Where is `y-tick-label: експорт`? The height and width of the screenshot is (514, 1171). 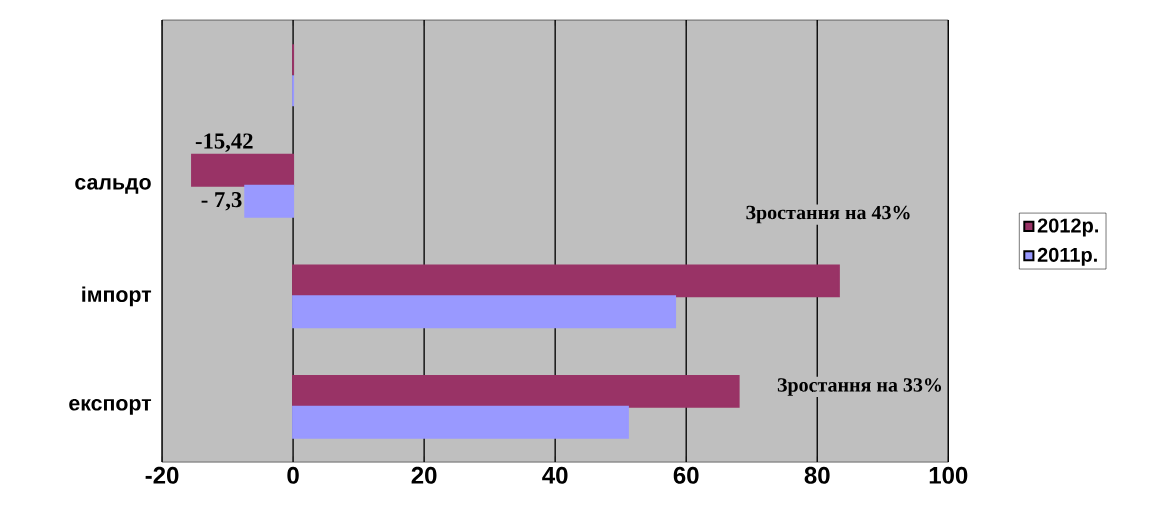
y-tick-label: експорт is located at coordinates (110, 406).